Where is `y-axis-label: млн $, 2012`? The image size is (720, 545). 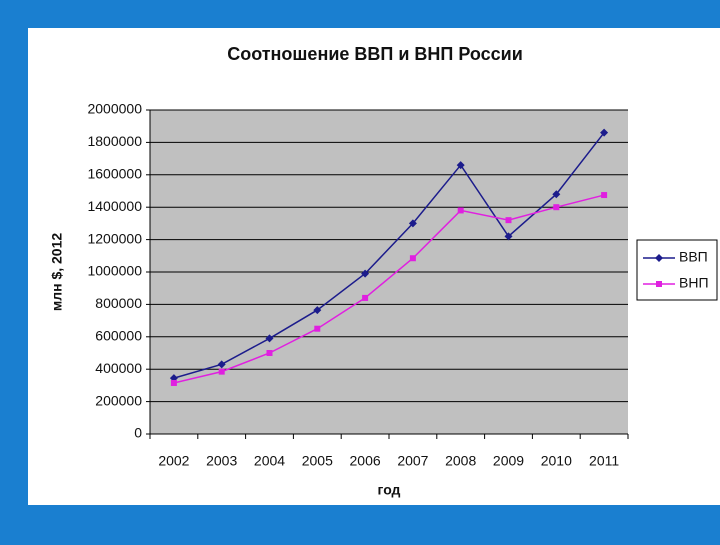 y-axis-label: млн $, 2012 is located at coordinates (57, 272).